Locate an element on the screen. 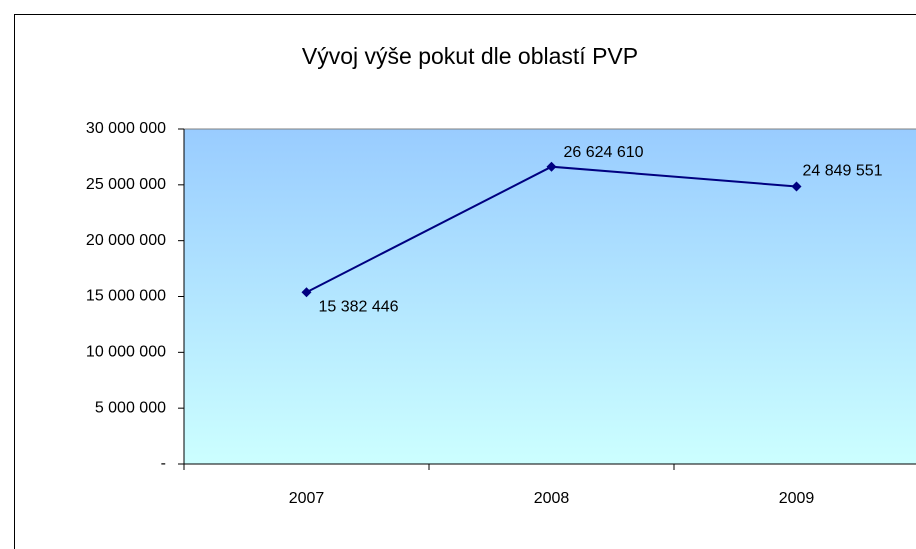 This screenshot has height=549, width=916. x-tick-label: 2008 is located at coordinates (552, 498).